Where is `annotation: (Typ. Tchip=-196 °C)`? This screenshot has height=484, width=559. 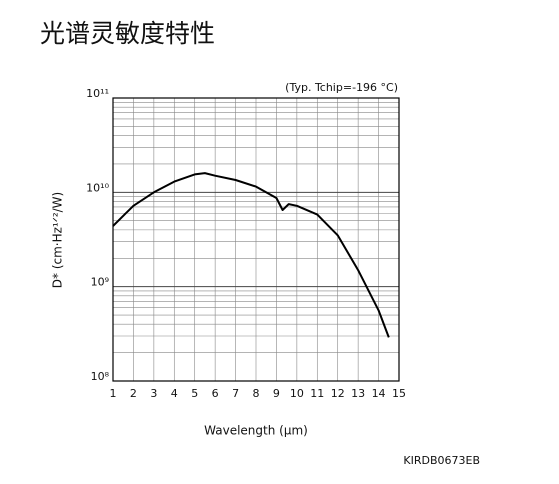 annotation: (Typ. Tchip=-196 °C) is located at coordinates (341, 87).